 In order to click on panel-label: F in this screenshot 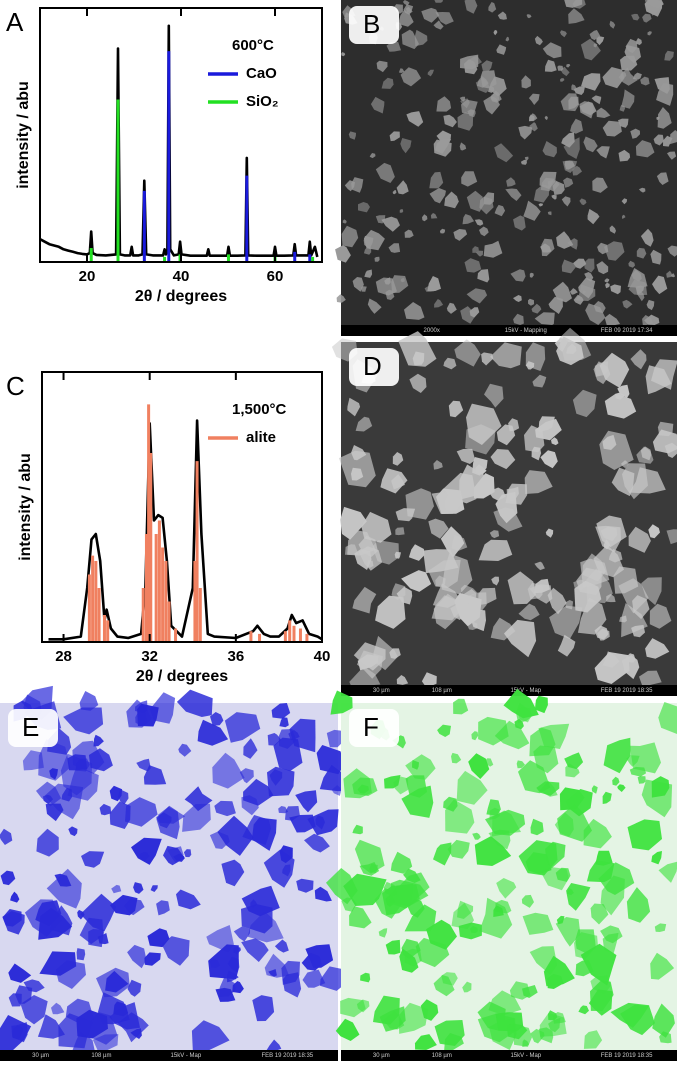, I will do `click(371, 727)`.